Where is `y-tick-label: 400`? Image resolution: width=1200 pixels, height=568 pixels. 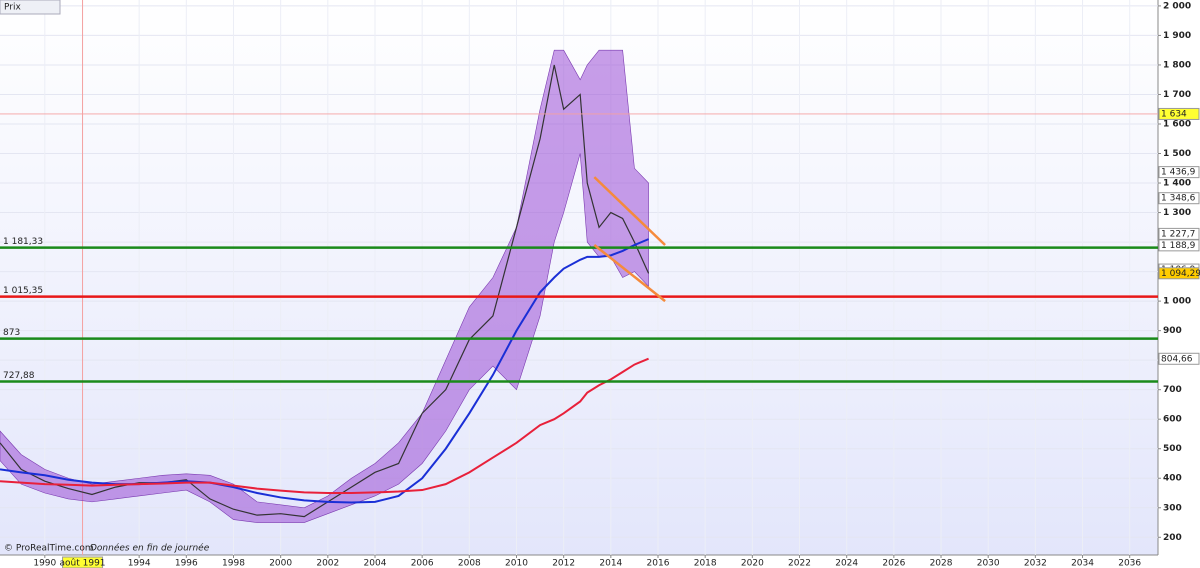
y-tick-label: 400 is located at coordinates (1172, 479).